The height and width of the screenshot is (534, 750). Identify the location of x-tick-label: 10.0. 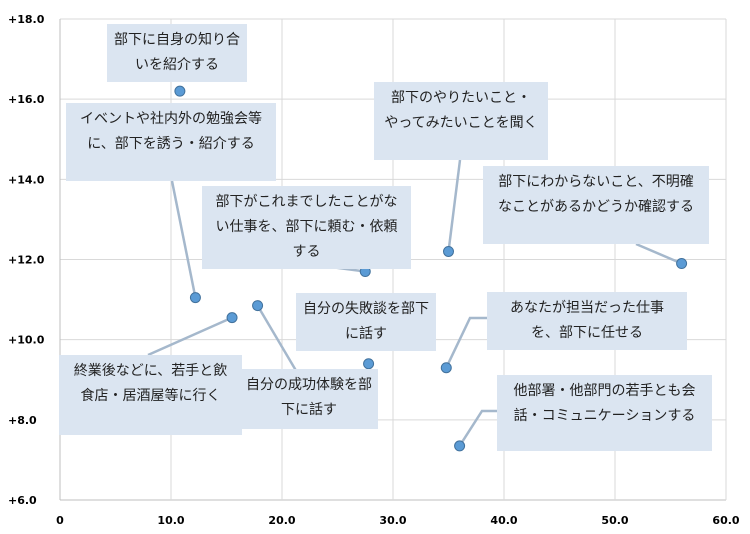
(170, 520).